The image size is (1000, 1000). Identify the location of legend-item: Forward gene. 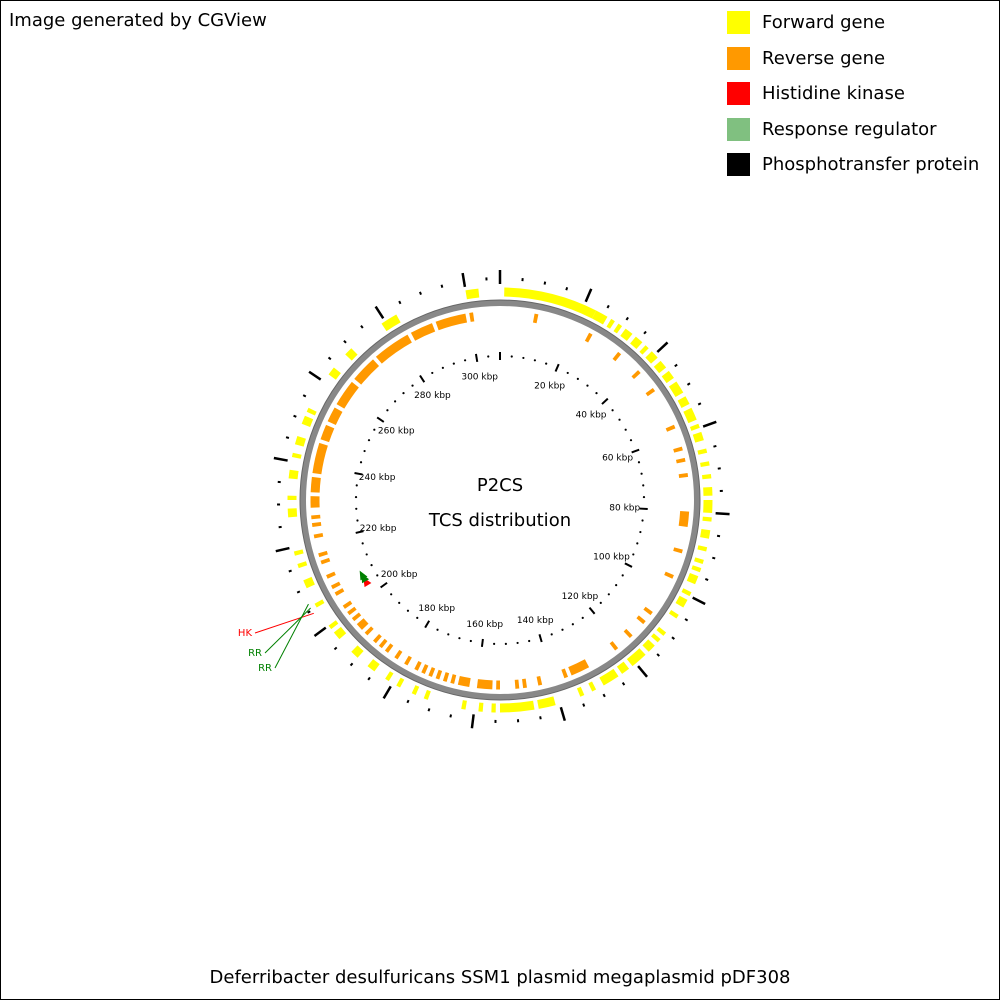
(853, 23).